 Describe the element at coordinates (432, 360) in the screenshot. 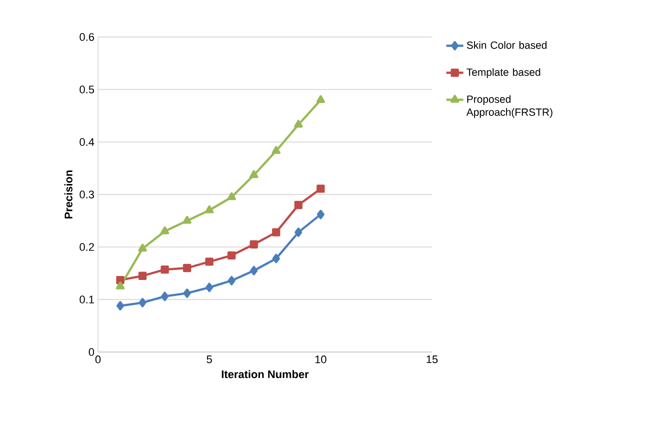

I see `x-tick-label: 15` at that location.